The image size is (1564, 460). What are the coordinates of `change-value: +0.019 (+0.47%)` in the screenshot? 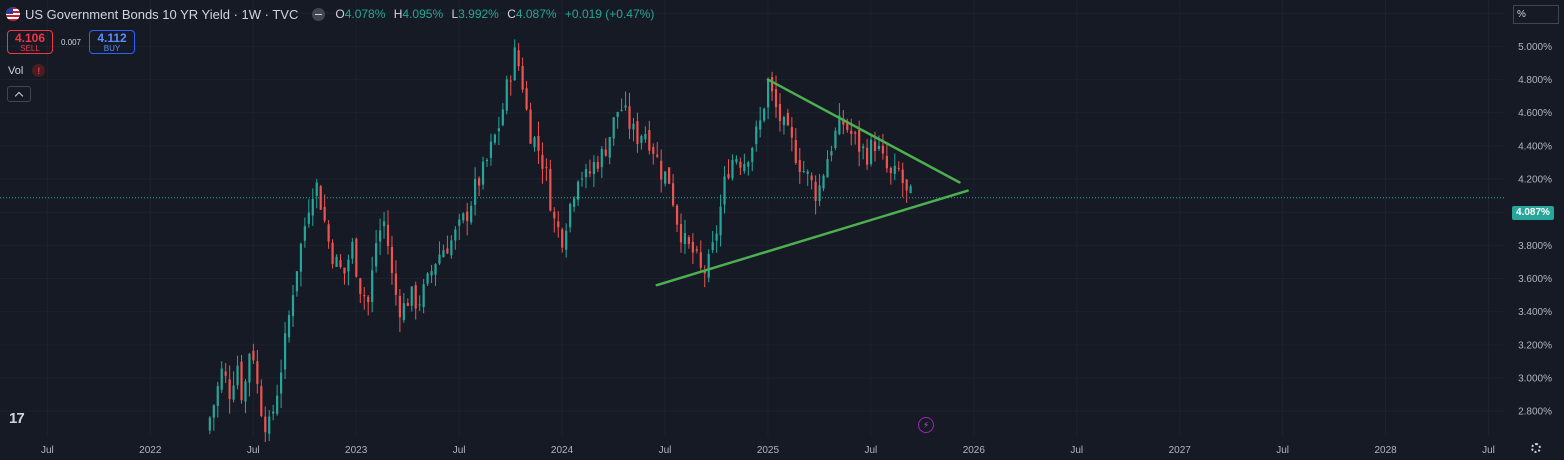 It's located at (609, 14).